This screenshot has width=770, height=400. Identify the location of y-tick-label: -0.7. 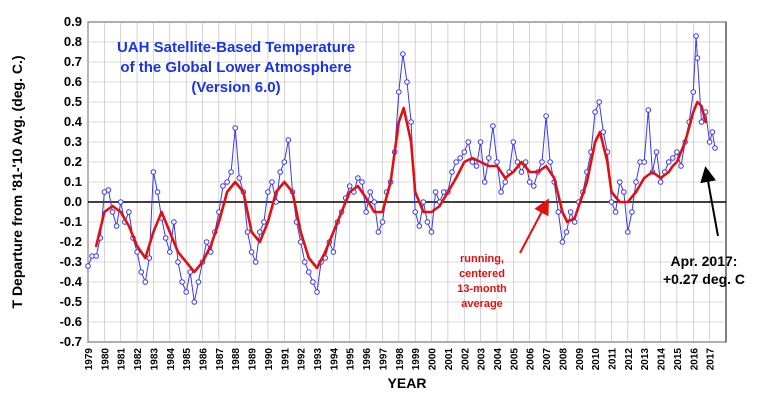
(71, 341).